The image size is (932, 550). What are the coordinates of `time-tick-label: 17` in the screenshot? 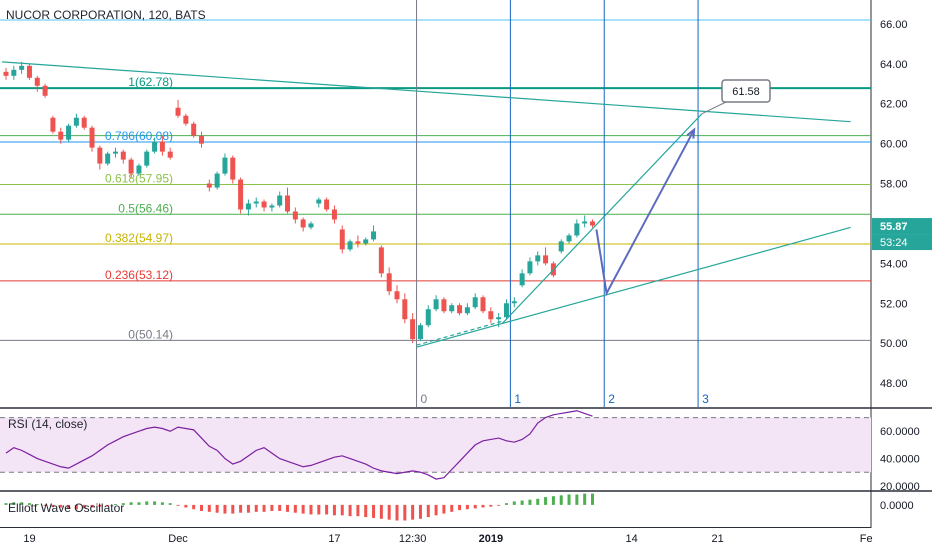 It's located at (334, 539).